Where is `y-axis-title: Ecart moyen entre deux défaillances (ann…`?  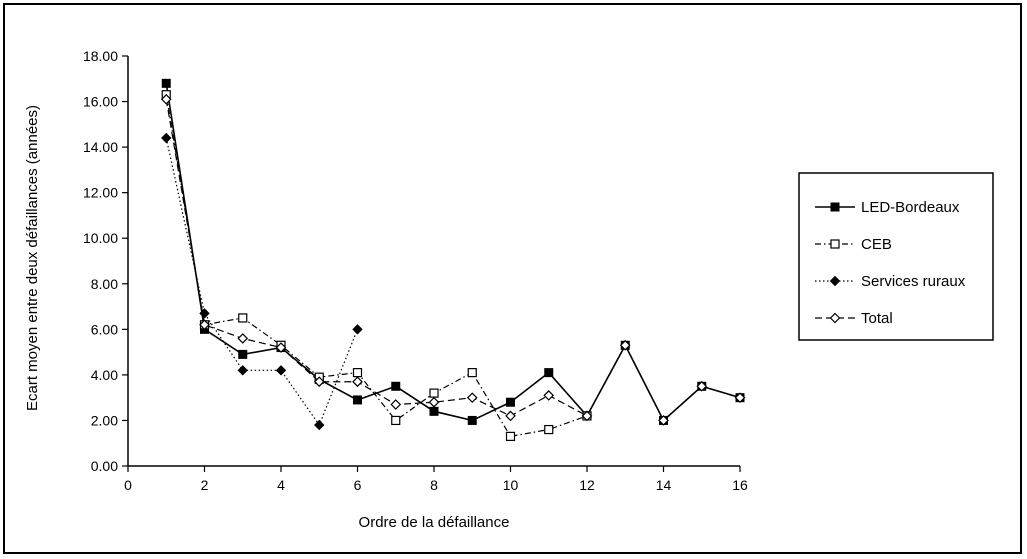
y-axis-title: Ecart moyen entre deux défaillances (ann… is located at coordinates (32, 258).